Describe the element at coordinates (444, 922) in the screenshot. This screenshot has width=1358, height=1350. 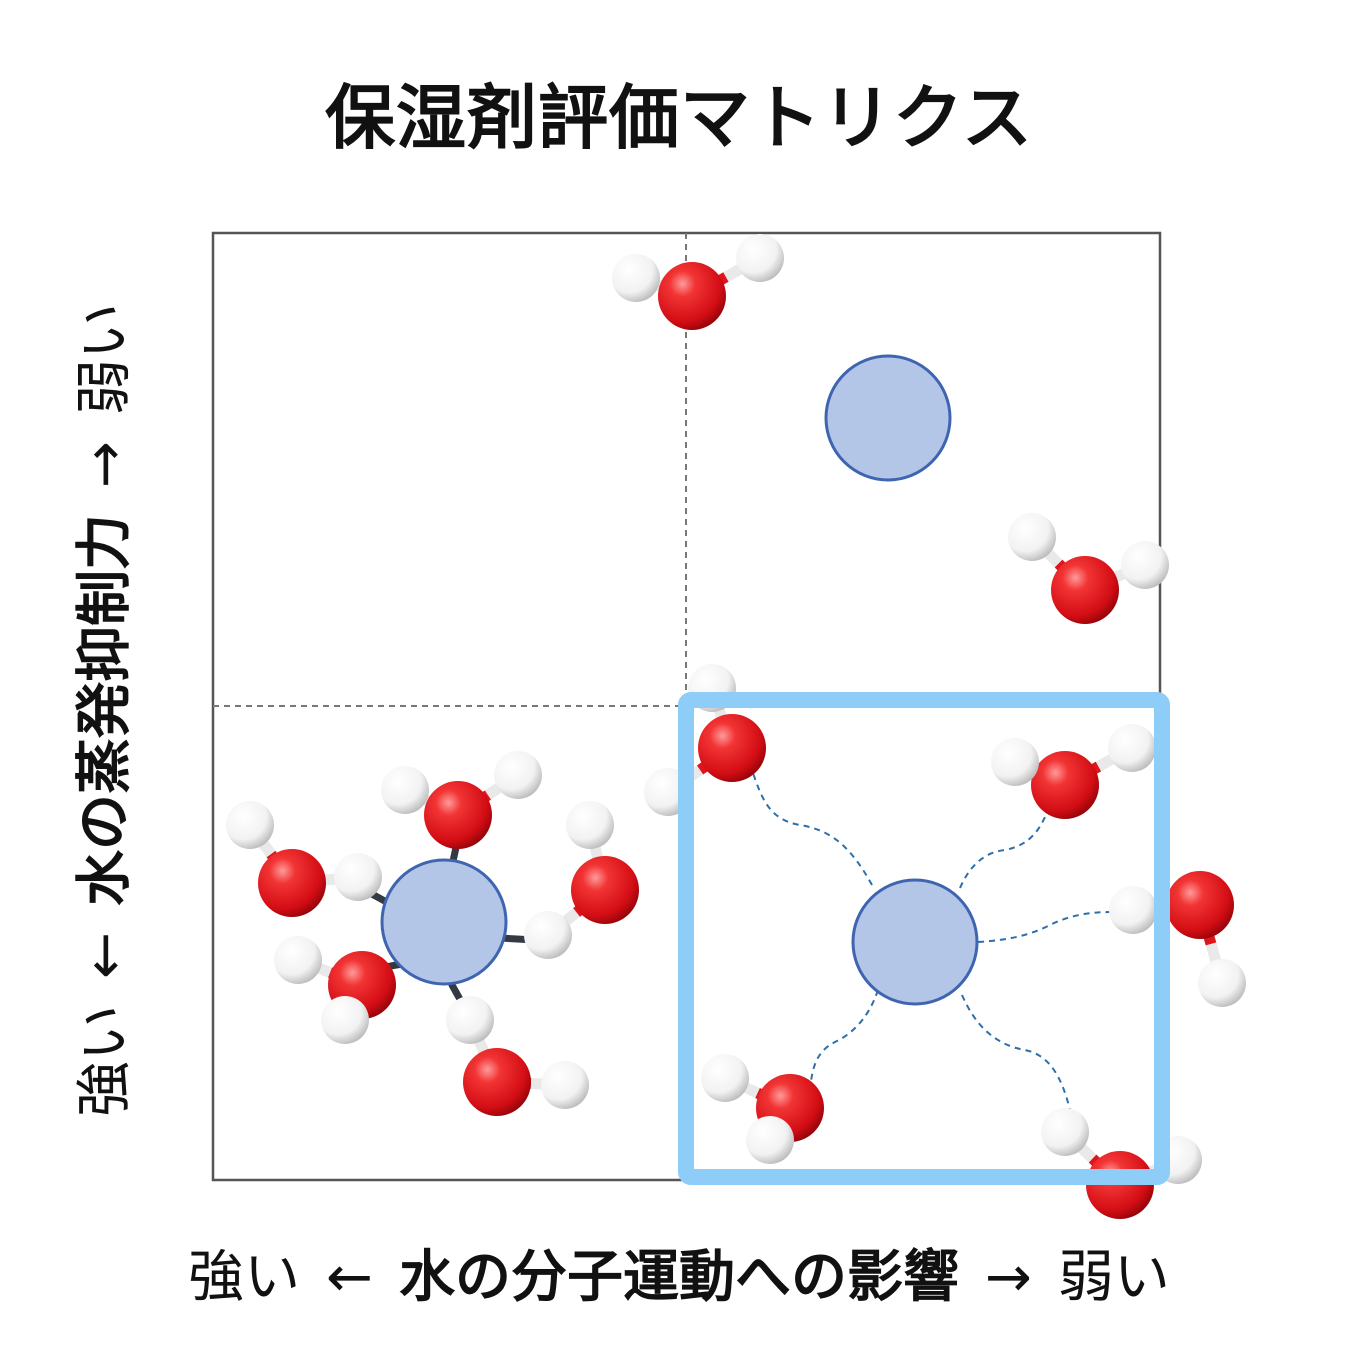
I see `solute-molecule-bottom-left` at that location.